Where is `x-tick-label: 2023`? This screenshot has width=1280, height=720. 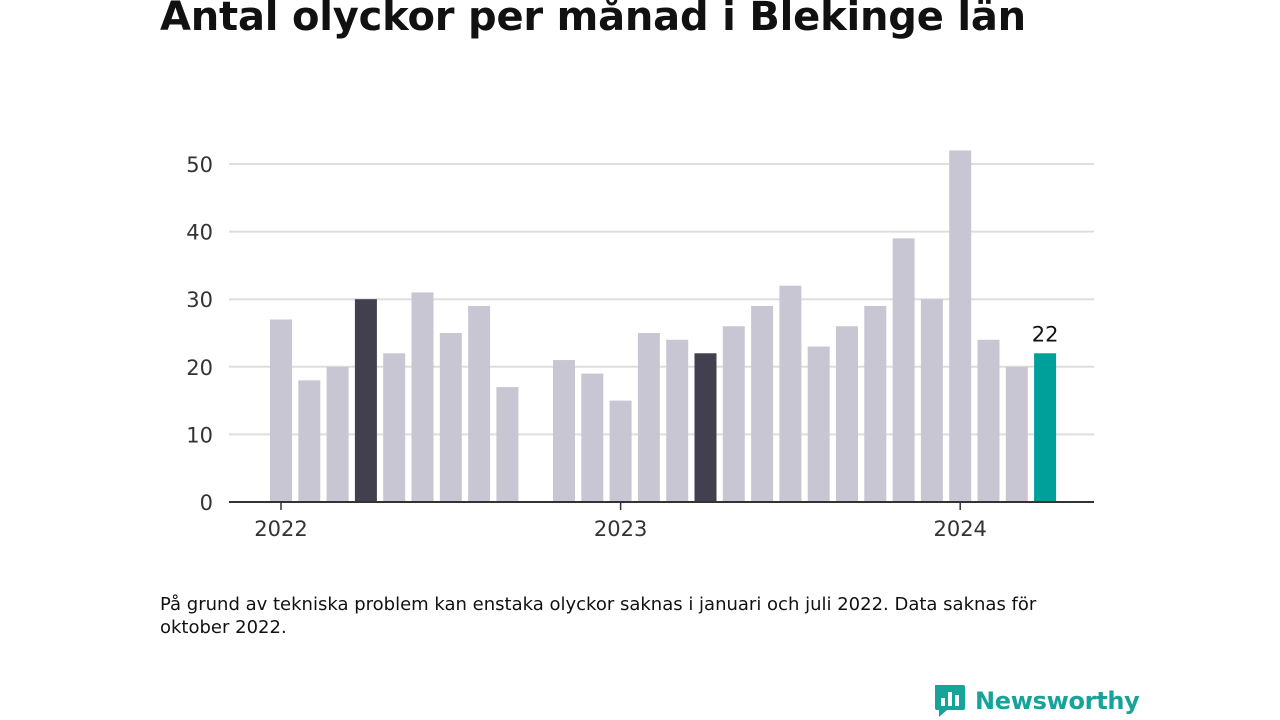
x-tick-label: 2023 is located at coordinates (620, 529).